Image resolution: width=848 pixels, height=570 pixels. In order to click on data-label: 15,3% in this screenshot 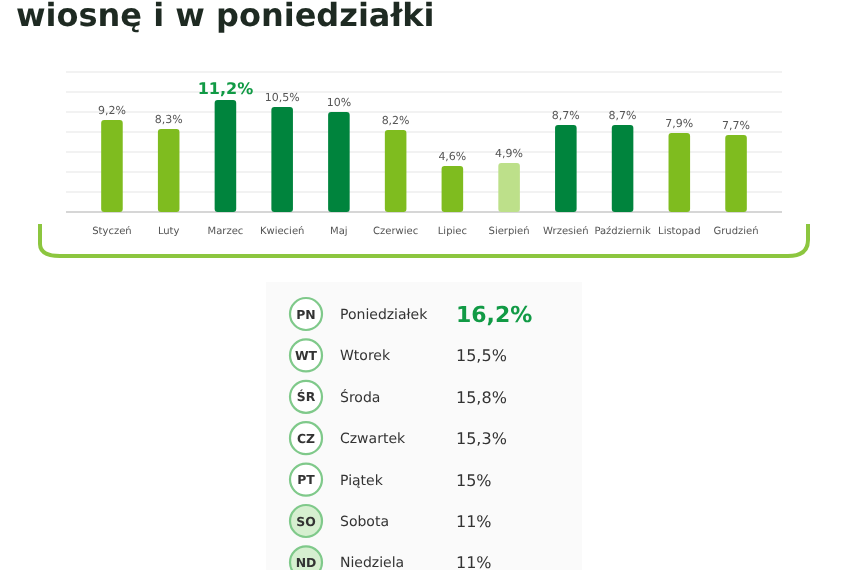, I will do `click(482, 439)`.